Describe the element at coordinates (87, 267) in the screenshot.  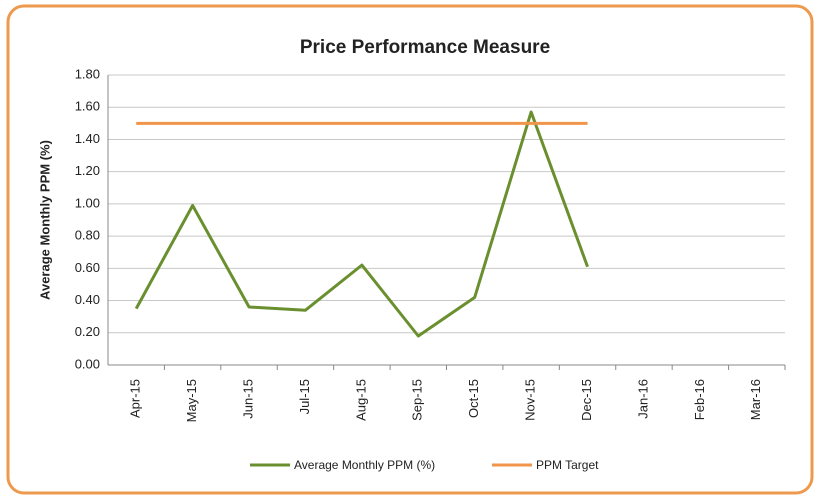
I see `y-tick-label: 0.60` at that location.